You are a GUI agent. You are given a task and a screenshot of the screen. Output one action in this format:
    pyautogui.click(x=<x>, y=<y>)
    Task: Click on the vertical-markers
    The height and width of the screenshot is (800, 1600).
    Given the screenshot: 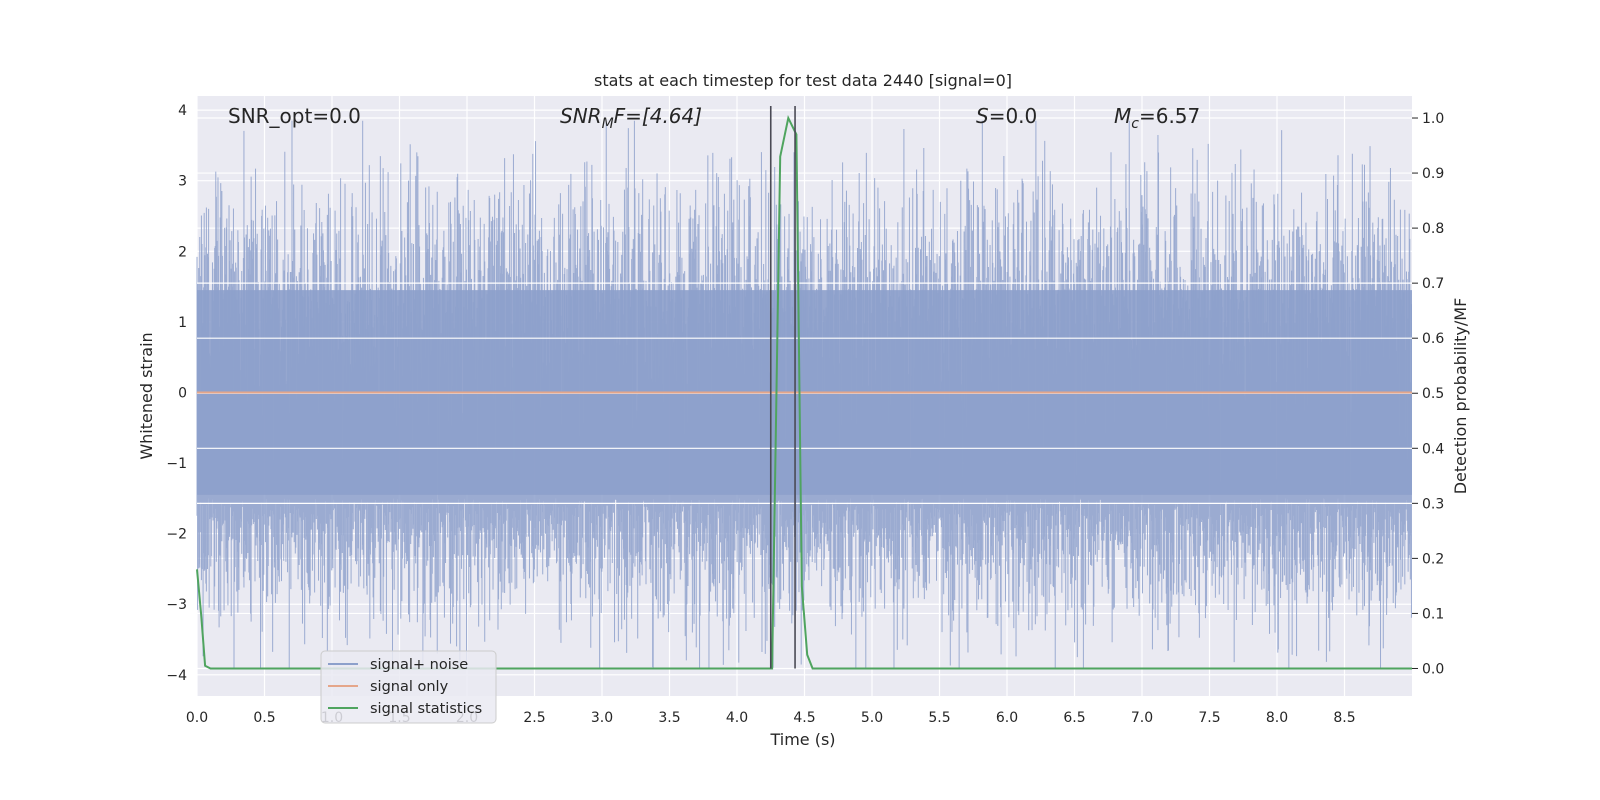 What is the action you would take?
    pyautogui.click(x=782, y=387)
    